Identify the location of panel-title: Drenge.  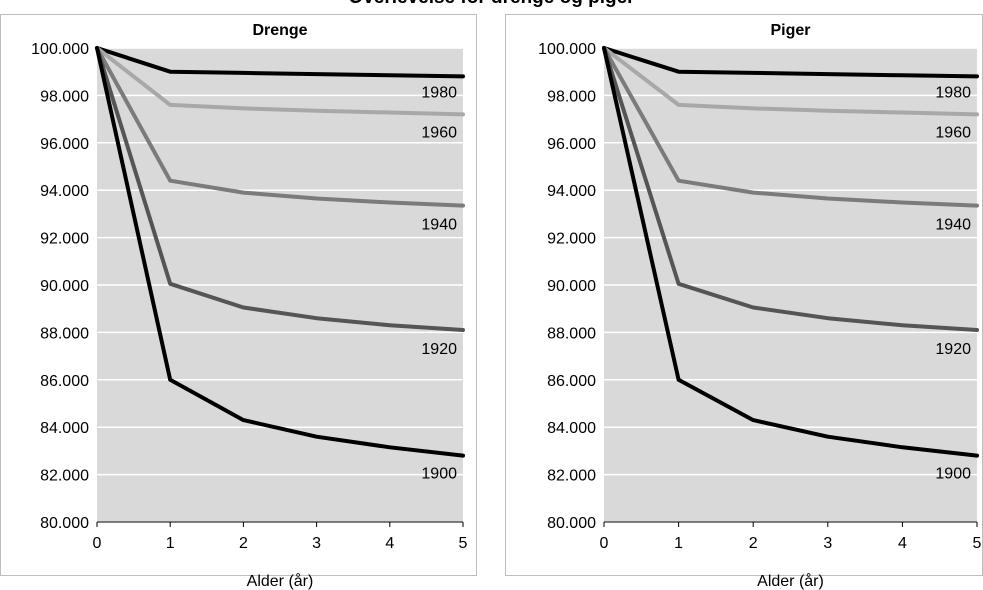
(279, 30).